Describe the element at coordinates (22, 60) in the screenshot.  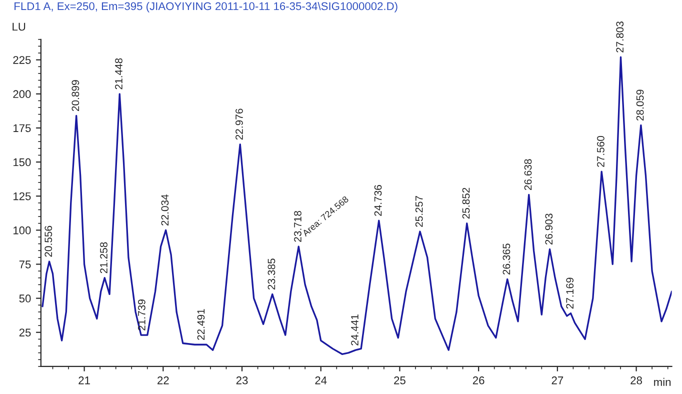
I see `y-tick-label: 225` at that location.